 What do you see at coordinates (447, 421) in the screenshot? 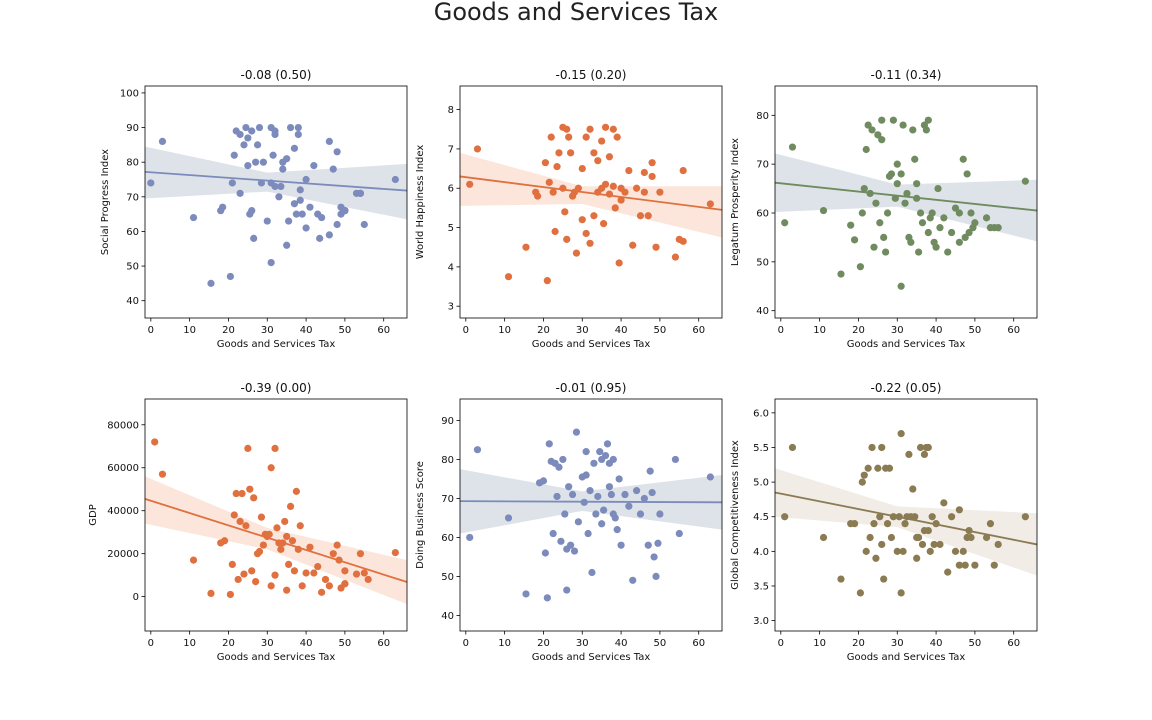
I see `y-tick-label: 90` at bounding box center [447, 421].